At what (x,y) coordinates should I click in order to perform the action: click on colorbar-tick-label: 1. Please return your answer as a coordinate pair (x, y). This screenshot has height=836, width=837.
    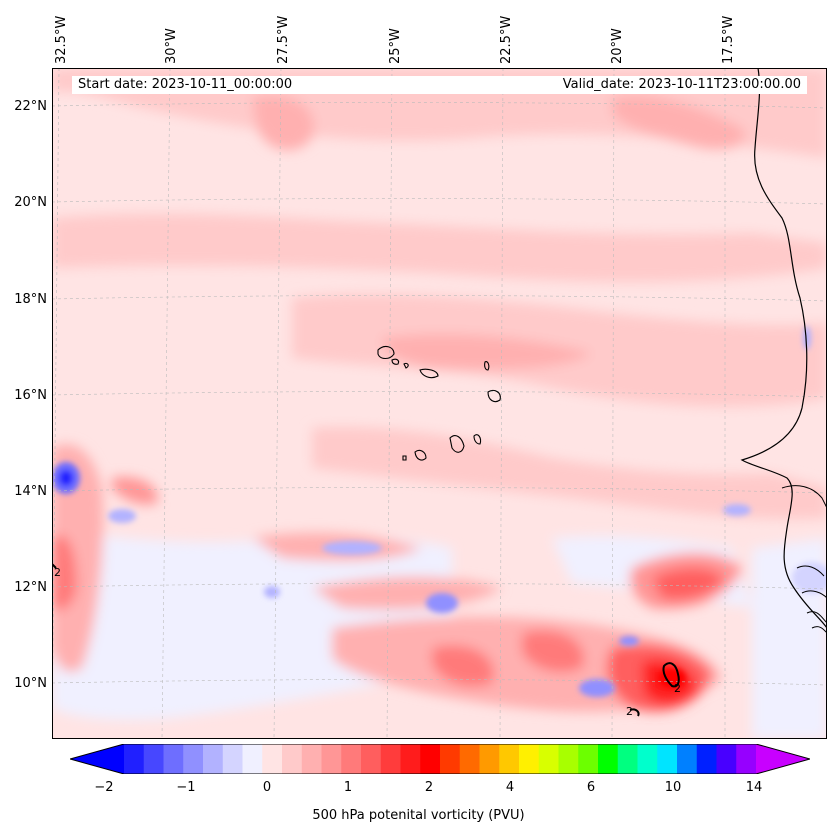
    Looking at the image, I should click on (348, 787).